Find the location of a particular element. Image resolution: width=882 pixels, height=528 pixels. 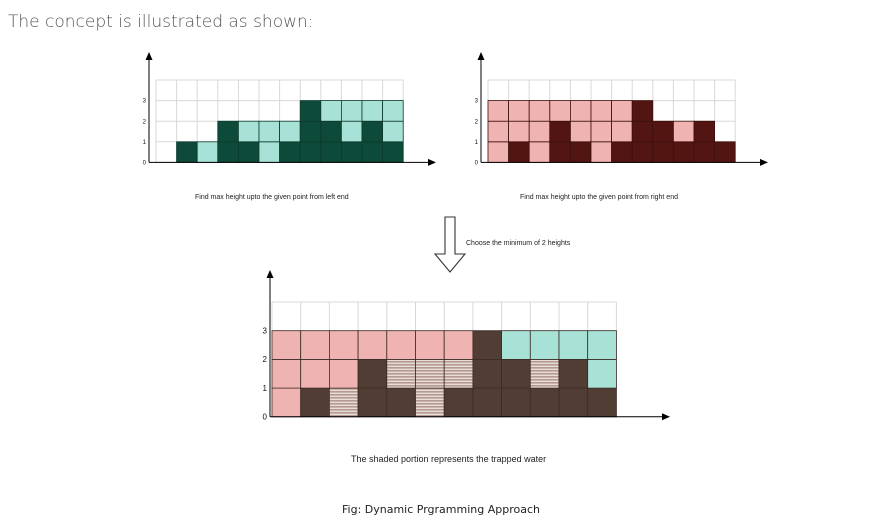

left-y-axis-arrow is located at coordinates (149, 56).